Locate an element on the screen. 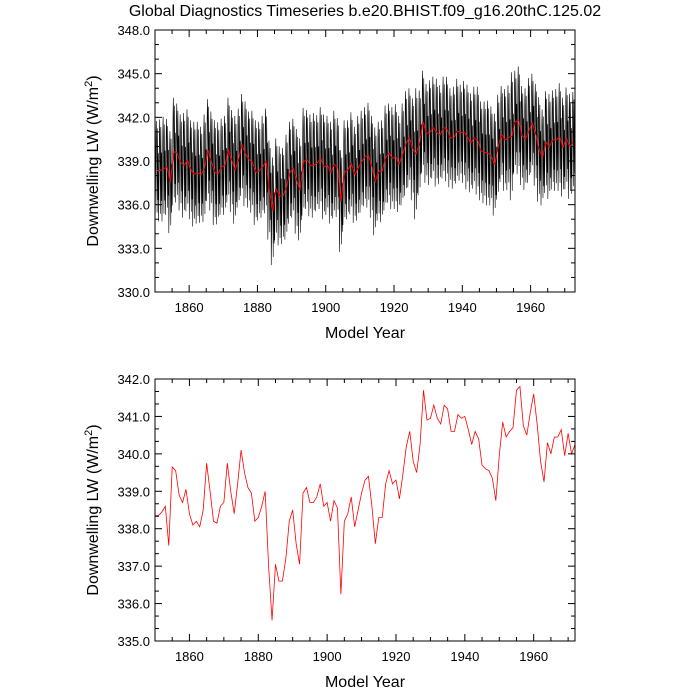  y-tick-label: 330.0 is located at coordinates (133, 292).